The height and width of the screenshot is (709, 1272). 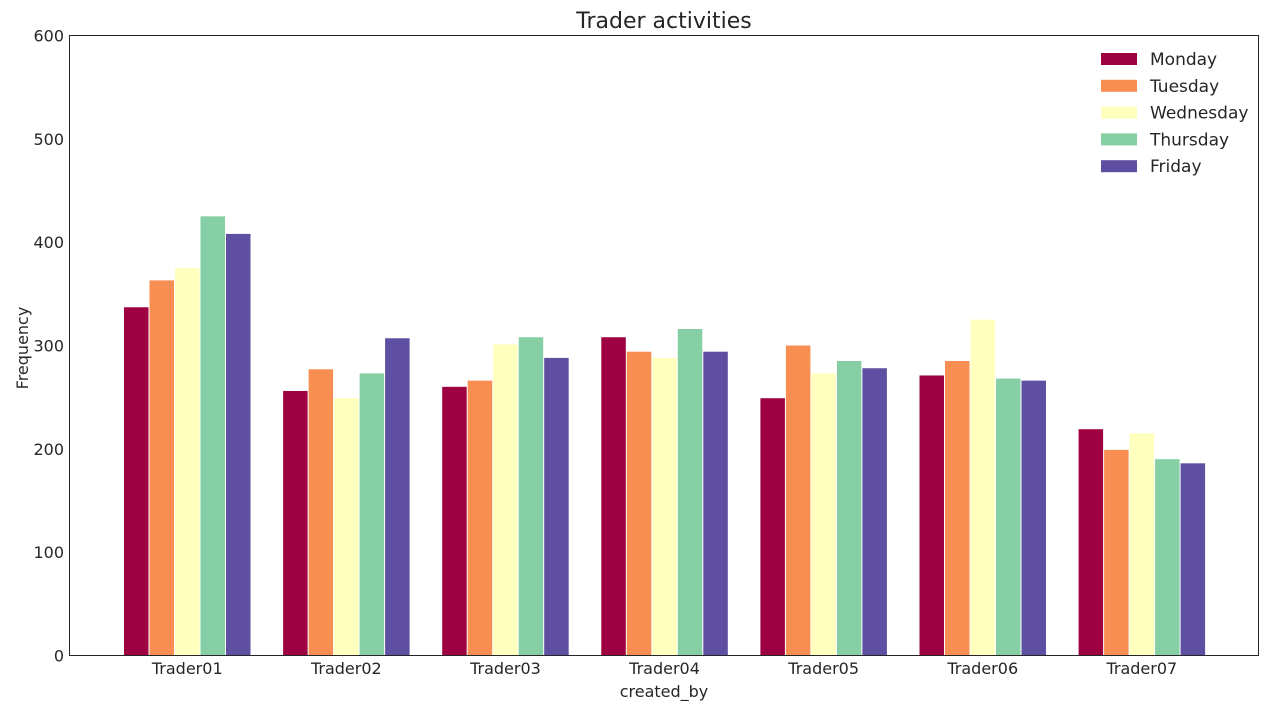 I want to click on legend-swatch-thursday, so click(x=1119, y=139).